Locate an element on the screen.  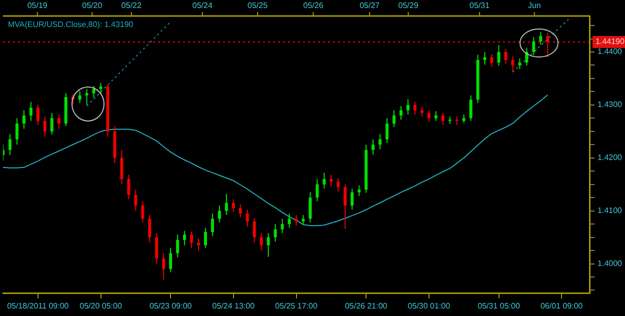
text: 05/22 is located at coordinates (131, 5).